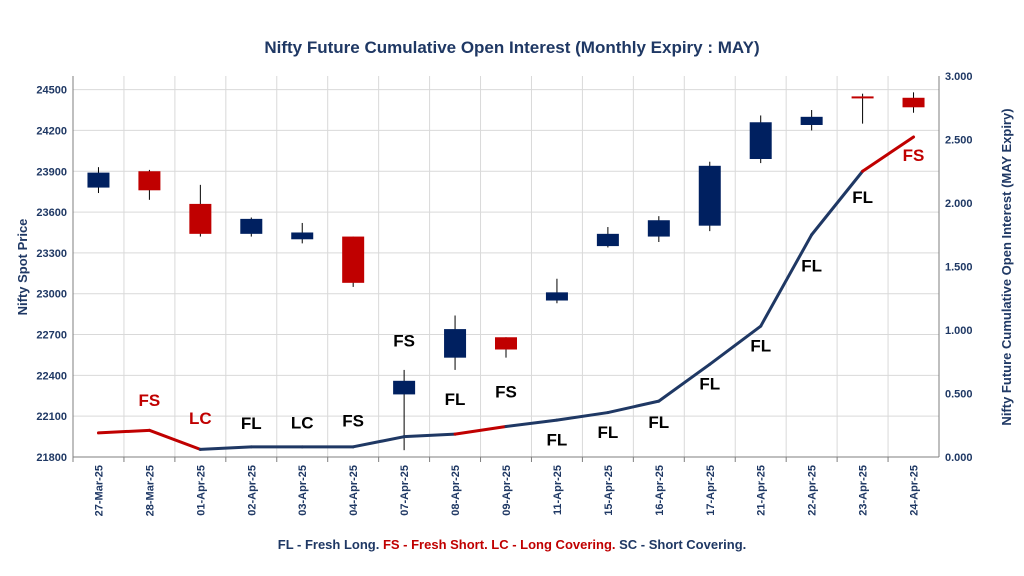 The image size is (1024, 576). I want to click on legend-item: FS - Fresh Short., so click(437, 544).